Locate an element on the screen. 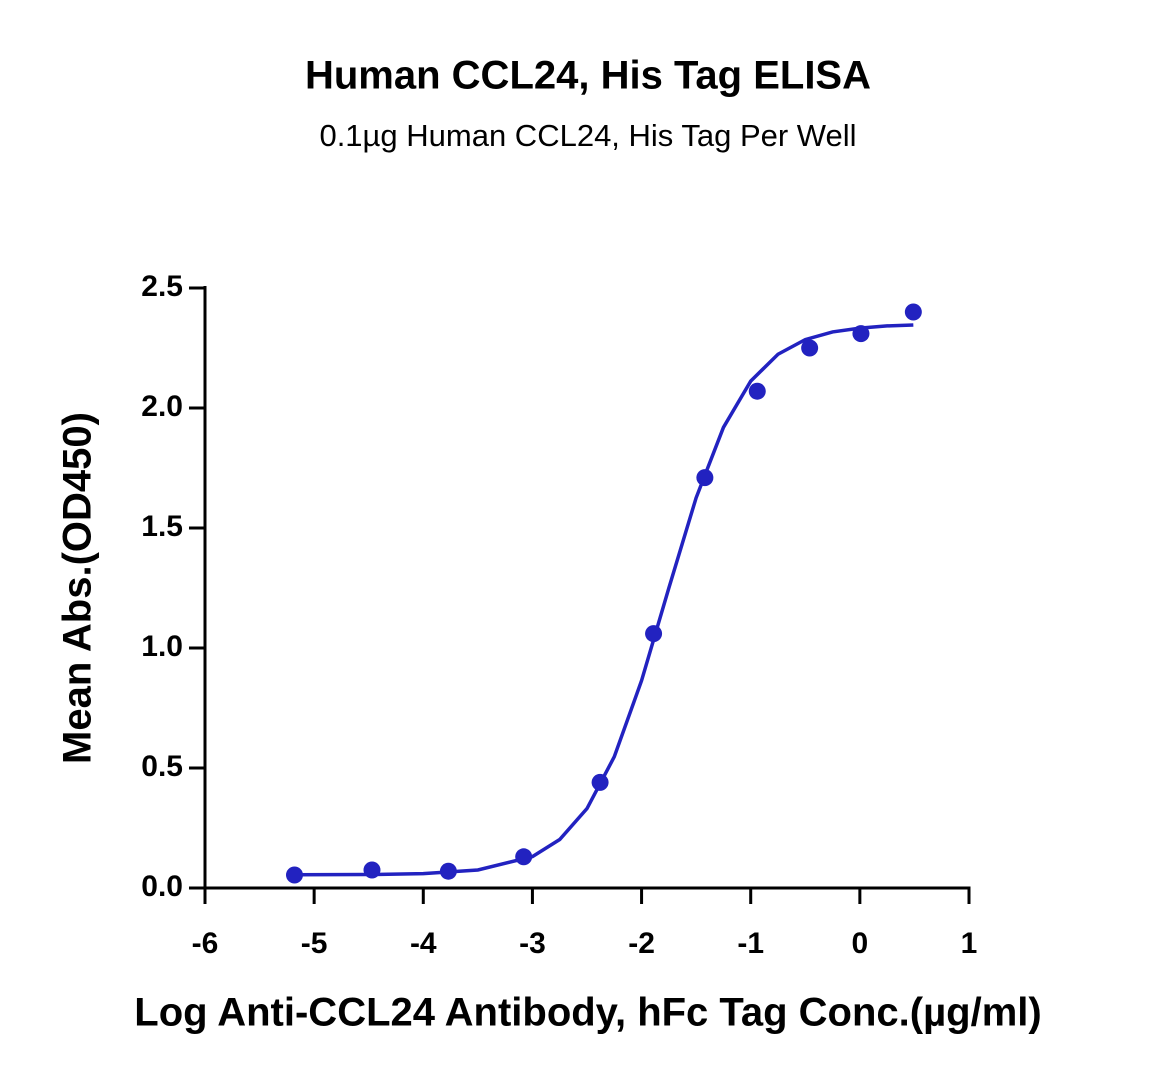 The width and height of the screenshot is (1166, 1087). y-tick-label: 2.0 is located at coordinates (162, 406).